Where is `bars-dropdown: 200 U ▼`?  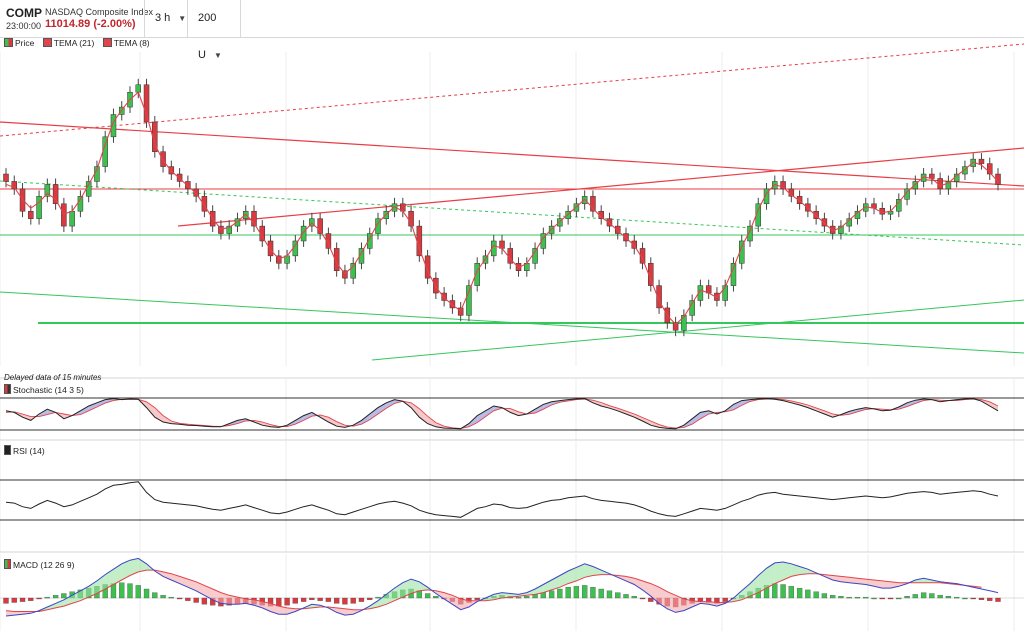
bars-dropdown: 200 U ▼ is located at coordinates (214, 30).